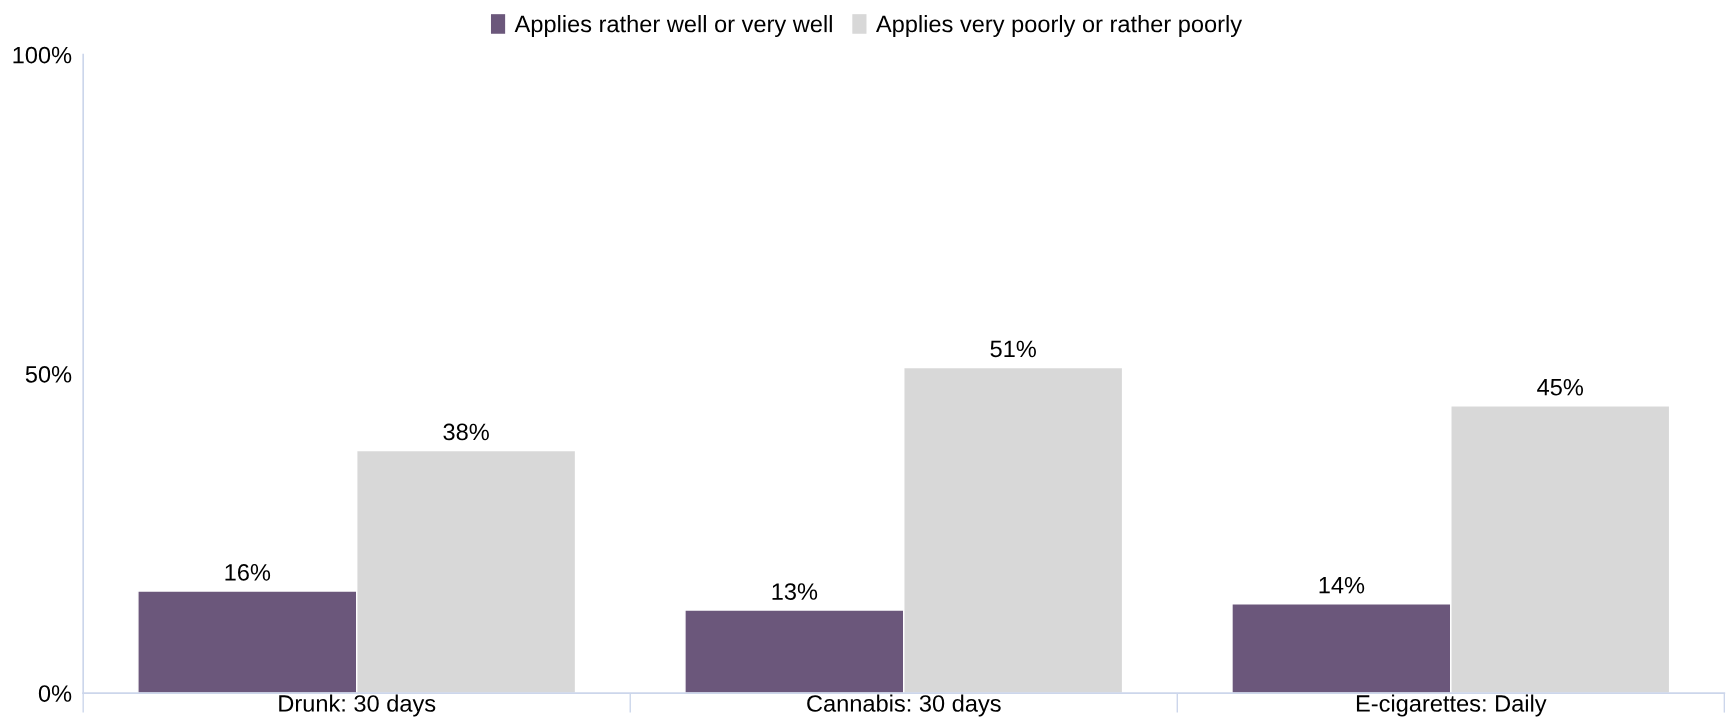  What do you see at coordinates (795, 591) in the screenshot?
I see `text: 13%` at bounding box center [795, 591].